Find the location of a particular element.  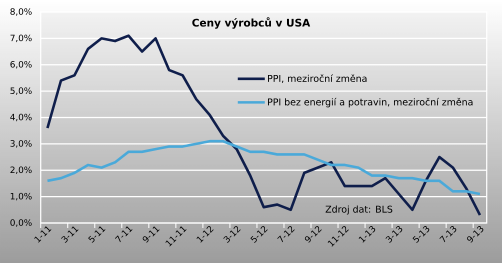

y-tick-label: 1,0% is located at coordinates (21, 196).